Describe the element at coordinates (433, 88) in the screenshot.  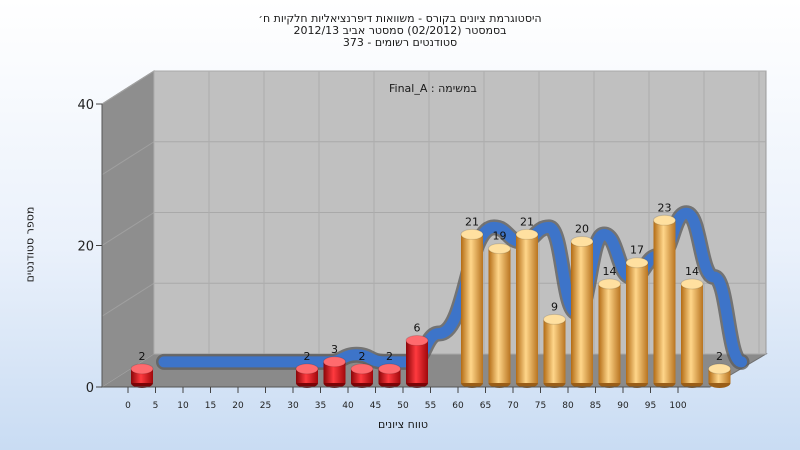
I see `task-annotation: Final_A : במשימה` at that location.